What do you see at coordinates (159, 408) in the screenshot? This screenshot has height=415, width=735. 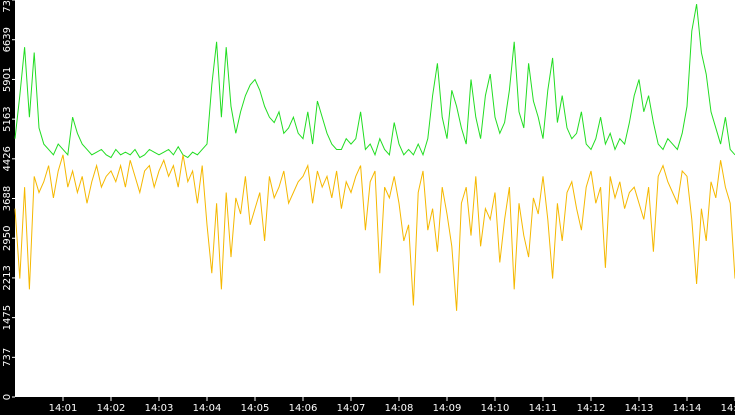 I see `x-tick-label: 14:03` at bounding box center [159, 408].